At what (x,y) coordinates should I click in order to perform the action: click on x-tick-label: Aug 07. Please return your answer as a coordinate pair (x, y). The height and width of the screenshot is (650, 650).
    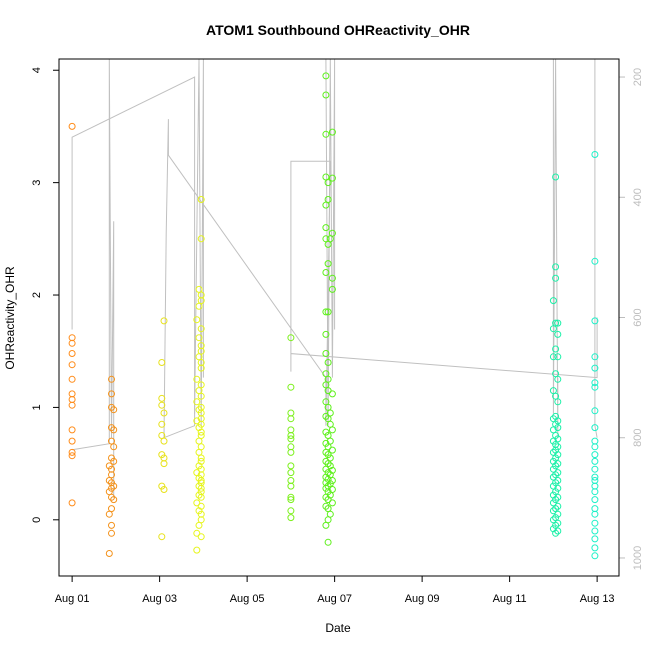
    Looking at the image, I should click on (334, 599).